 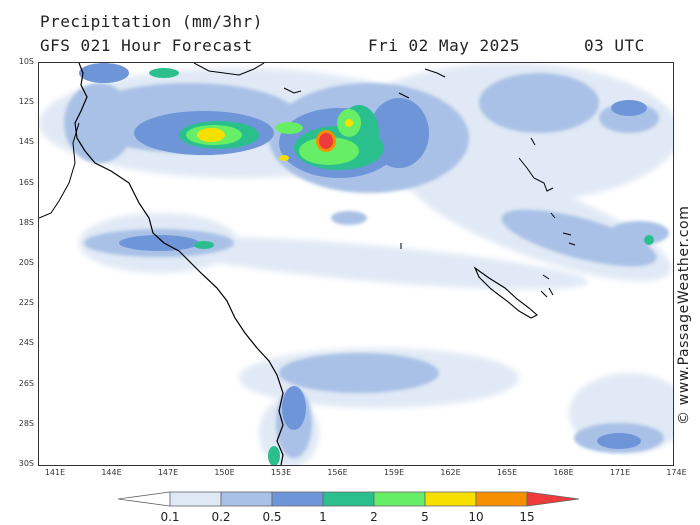 I want to click on latitude-label: 30S, so click(x=26, y=463).